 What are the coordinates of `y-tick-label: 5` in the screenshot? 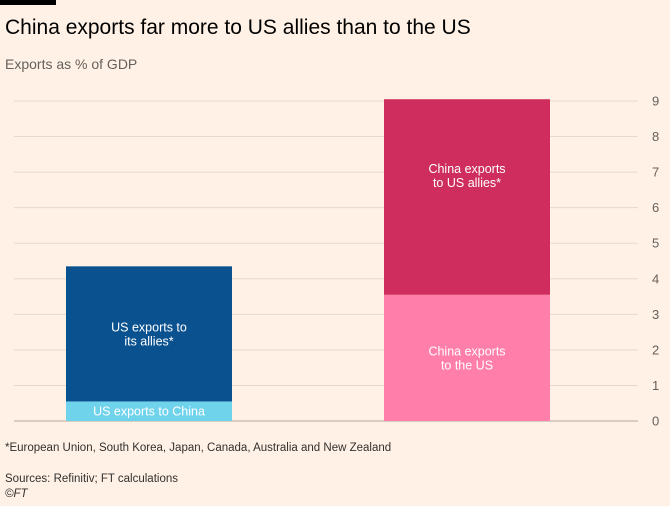 It's located at (655, 243).